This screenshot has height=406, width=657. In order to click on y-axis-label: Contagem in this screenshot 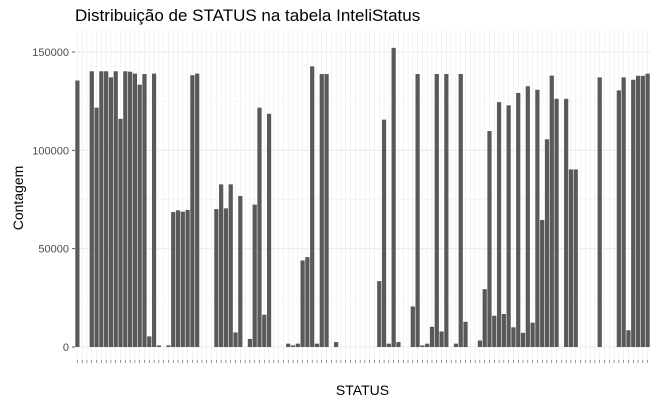, I will do `click(18, 198)`.